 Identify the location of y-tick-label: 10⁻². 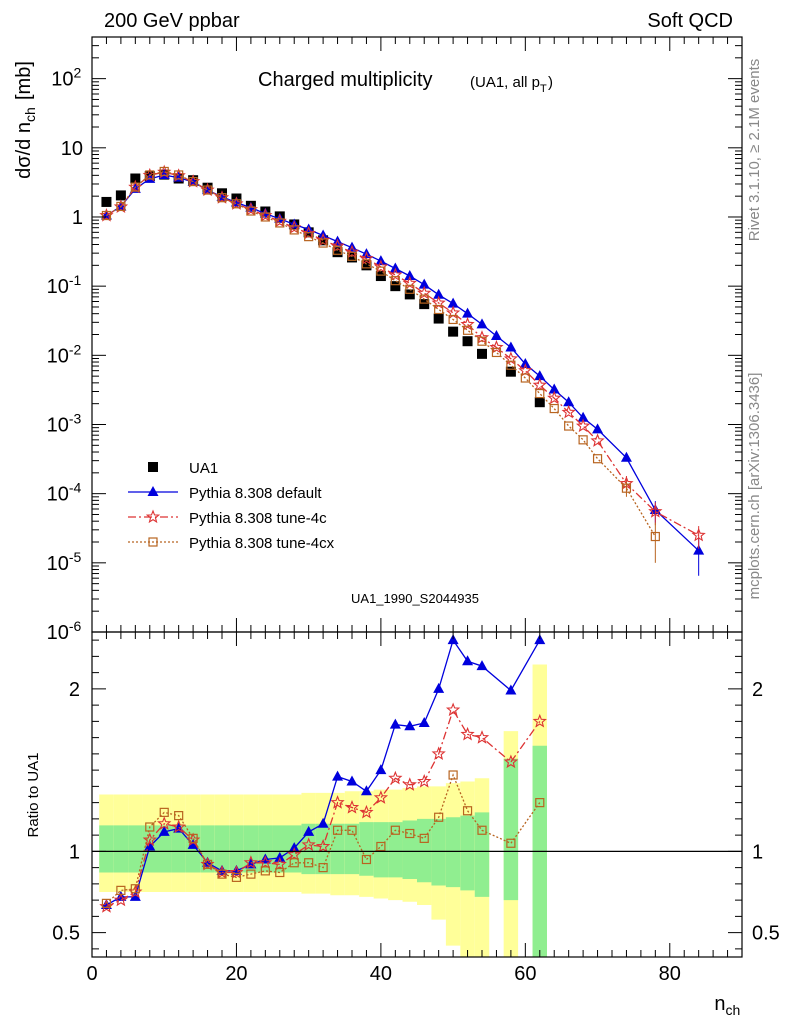
(65, 354).